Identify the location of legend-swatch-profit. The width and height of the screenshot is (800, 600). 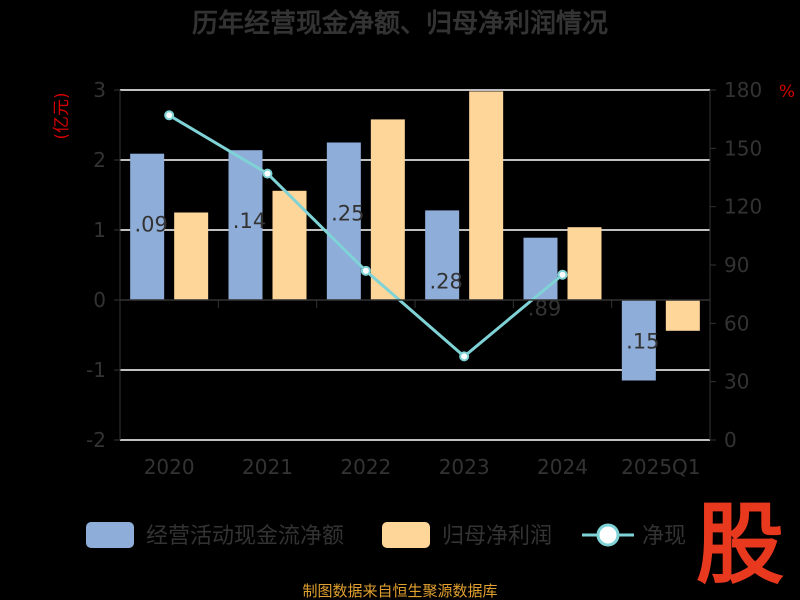
(406, 535).